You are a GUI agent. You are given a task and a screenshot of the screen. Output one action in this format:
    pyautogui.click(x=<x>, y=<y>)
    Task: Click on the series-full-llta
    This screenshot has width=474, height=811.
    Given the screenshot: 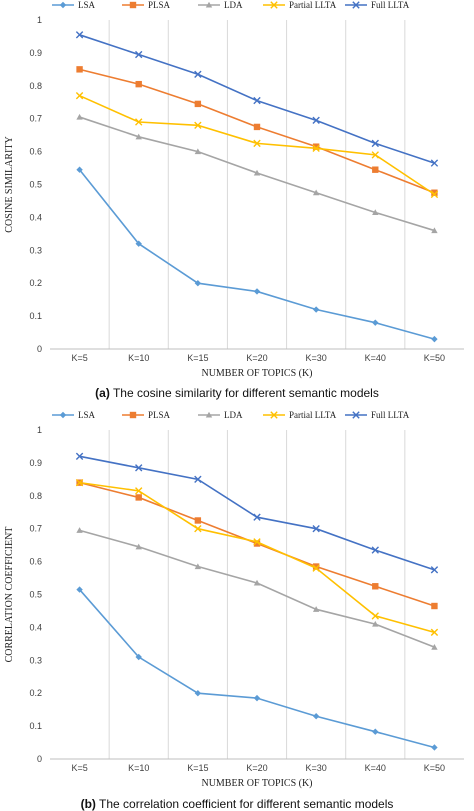 What is the action you would take?
    pyautogui.click(x=257, y=99)
    